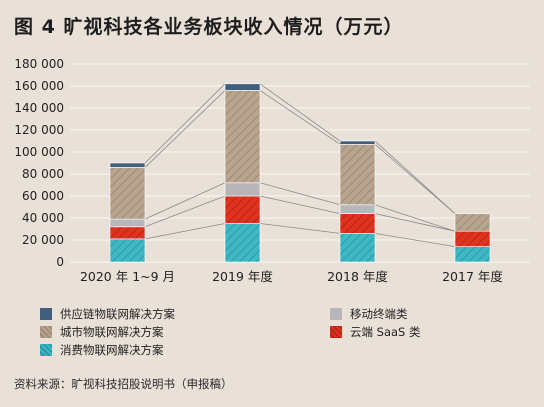 The image size is (544, 407). Describe the element at coordinates (112, 350) in the screenshot. I see `legend-label: 消费物联网解决方案` at that location.